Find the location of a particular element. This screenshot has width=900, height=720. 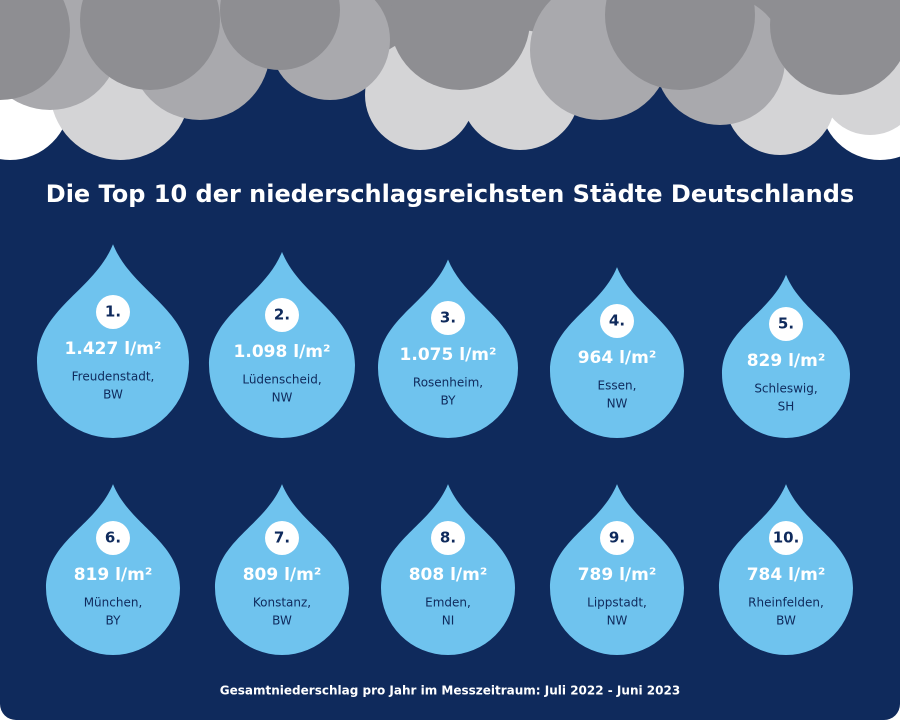

rank: 2. is located at coordinates (282, 315).